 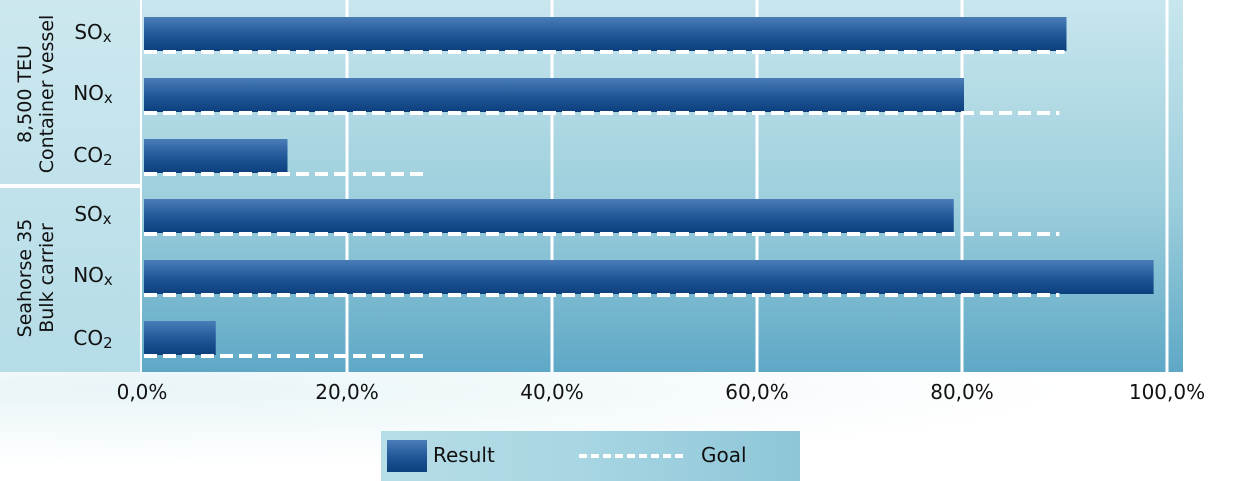 I want to click on x-tick-label: 100,0%, so click(x=1167, y=392).